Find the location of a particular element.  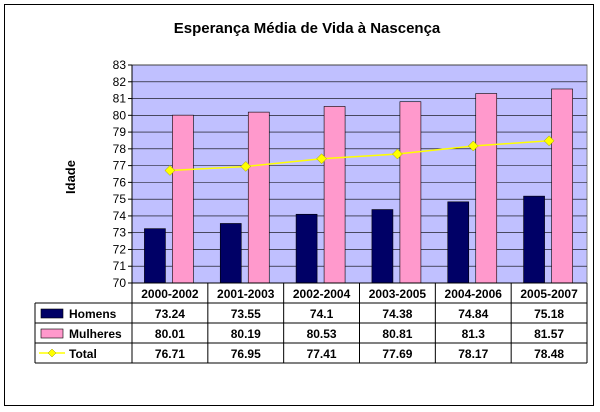

x-tick-label: 2005-2007 is located at coordinates (549, 294).